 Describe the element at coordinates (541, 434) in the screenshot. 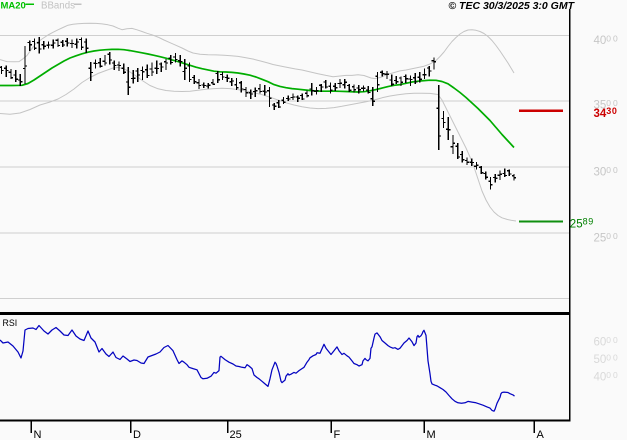

I see `svg-text: A` at that location.